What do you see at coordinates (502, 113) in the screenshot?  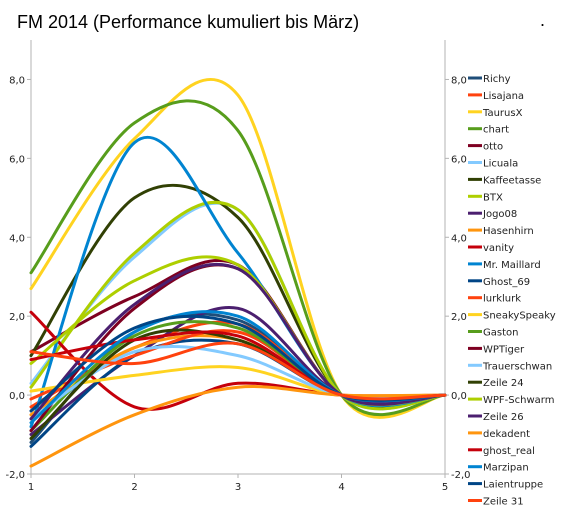 I see `legend-label-taurusx: TaurusX` at bounding box center [502, 113].